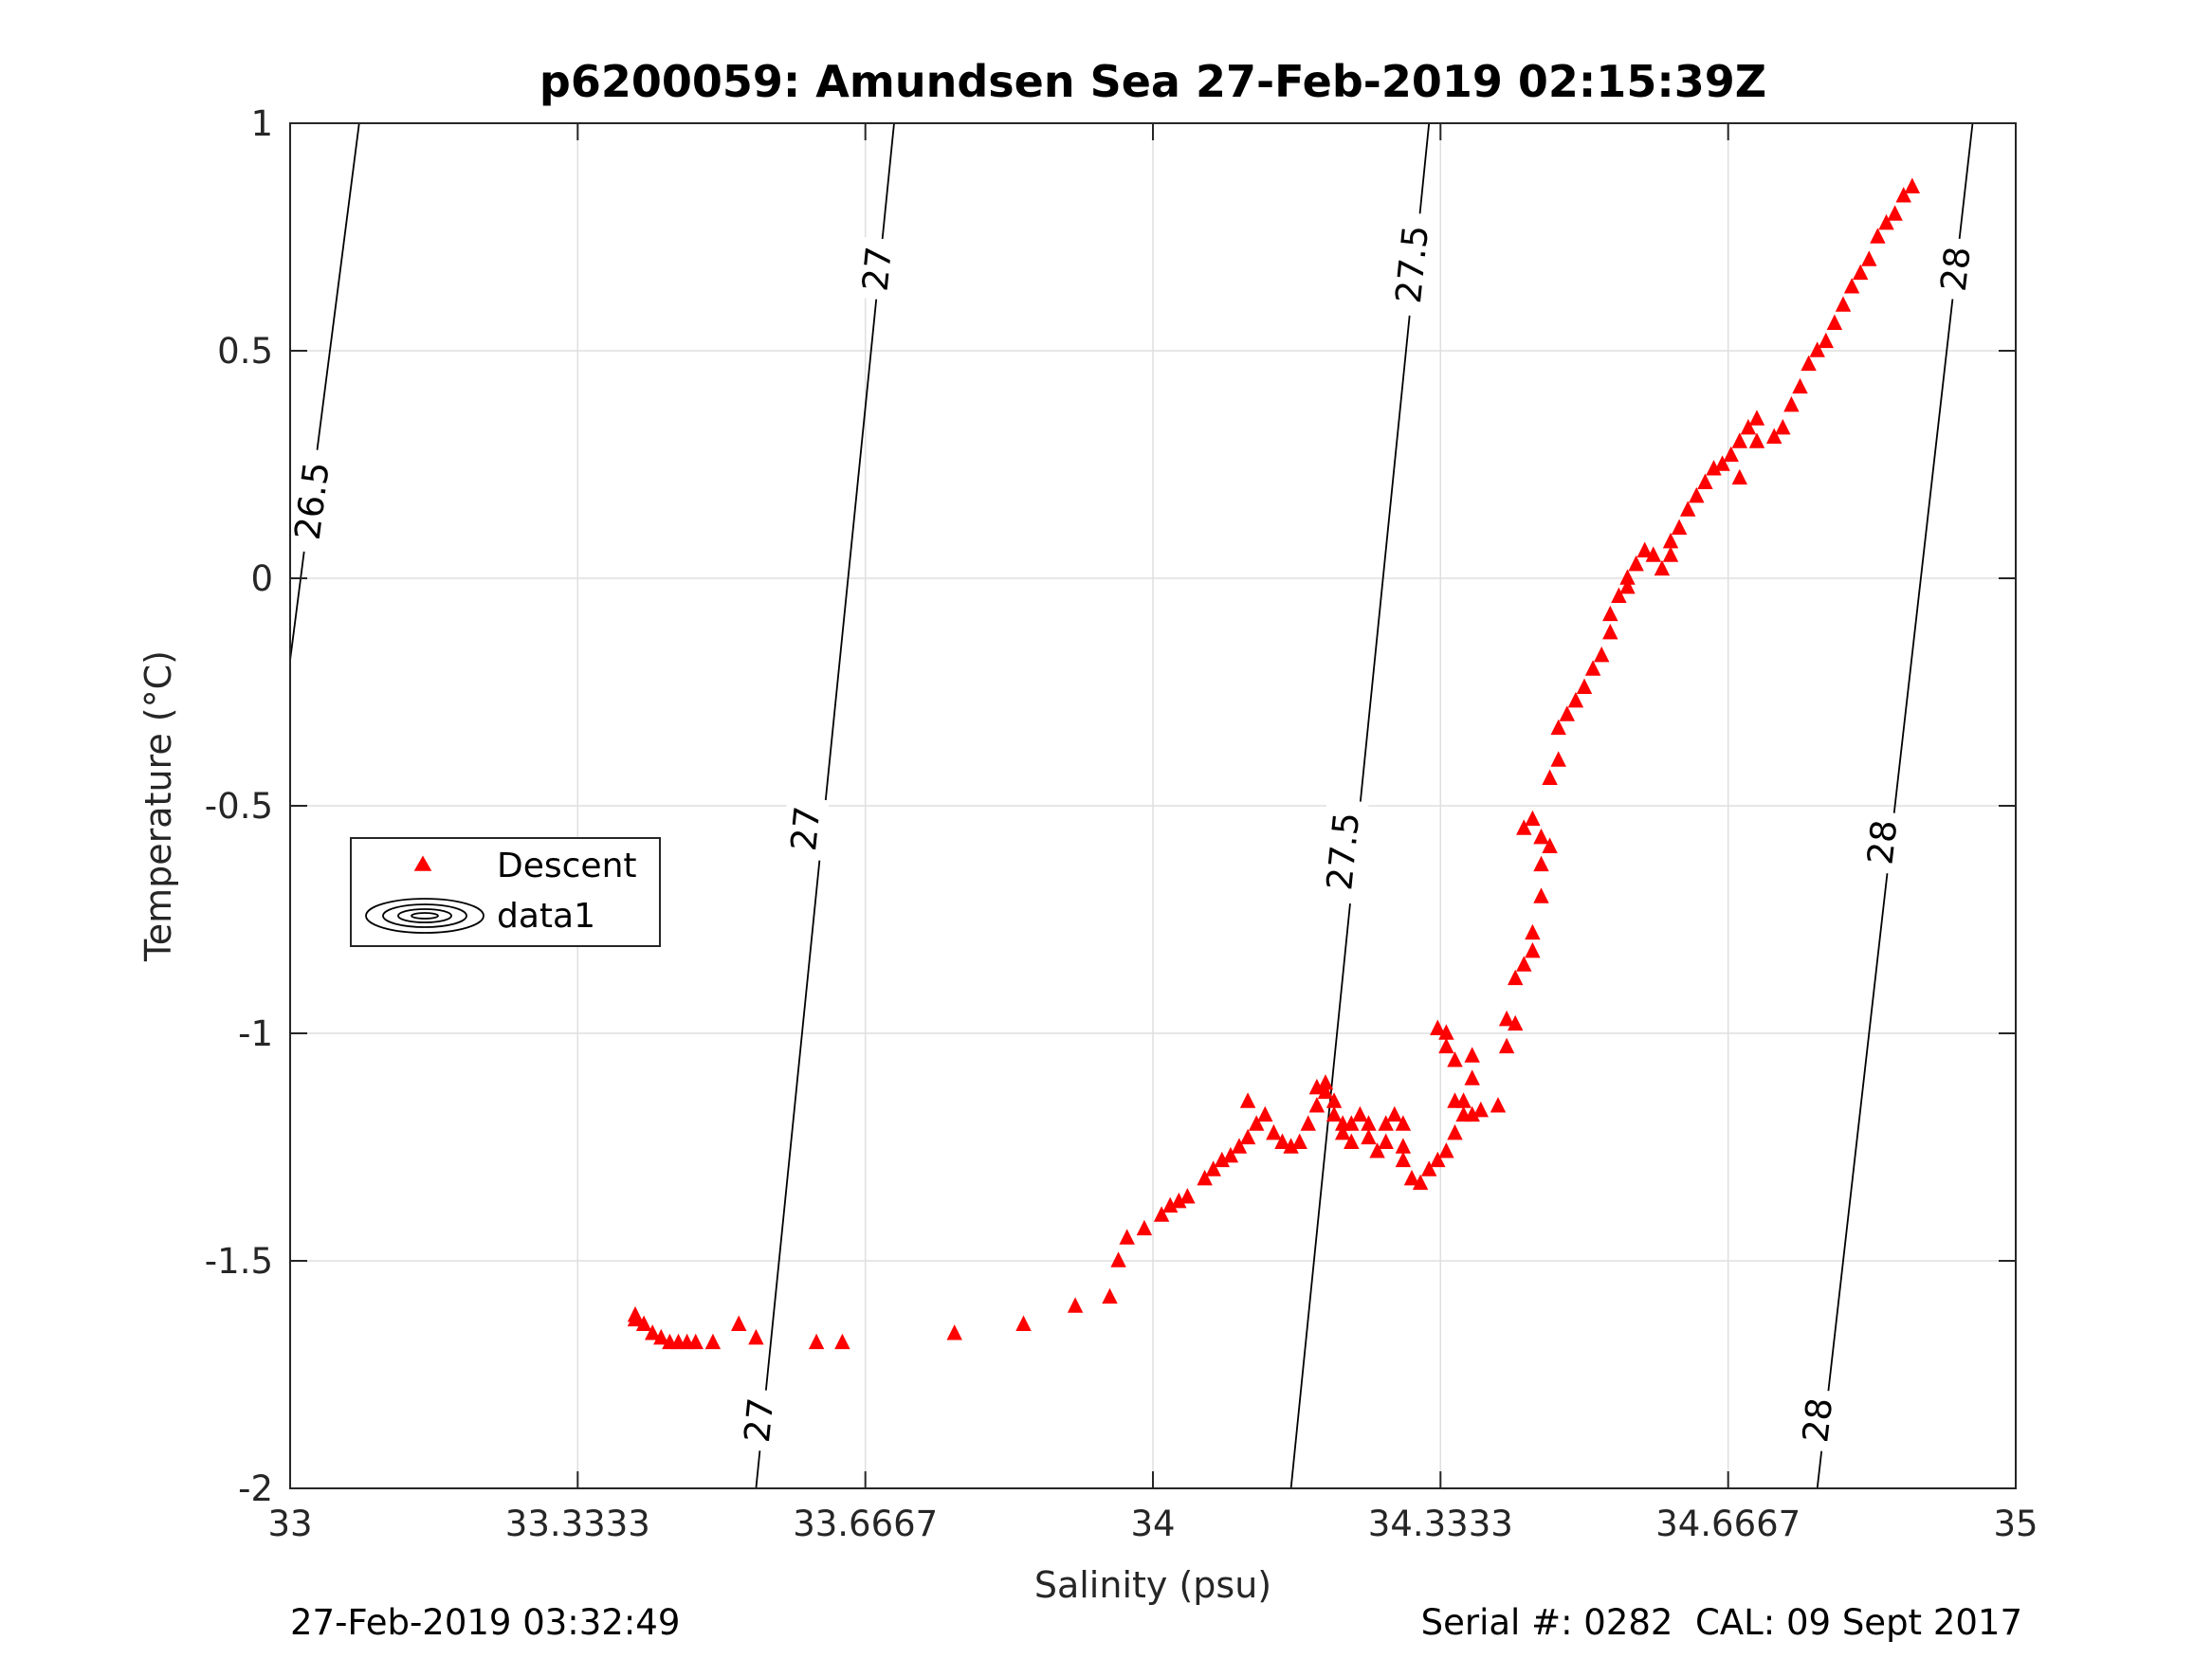  I want to click on x-tick-label: 33.6667, so click(865, 1524).